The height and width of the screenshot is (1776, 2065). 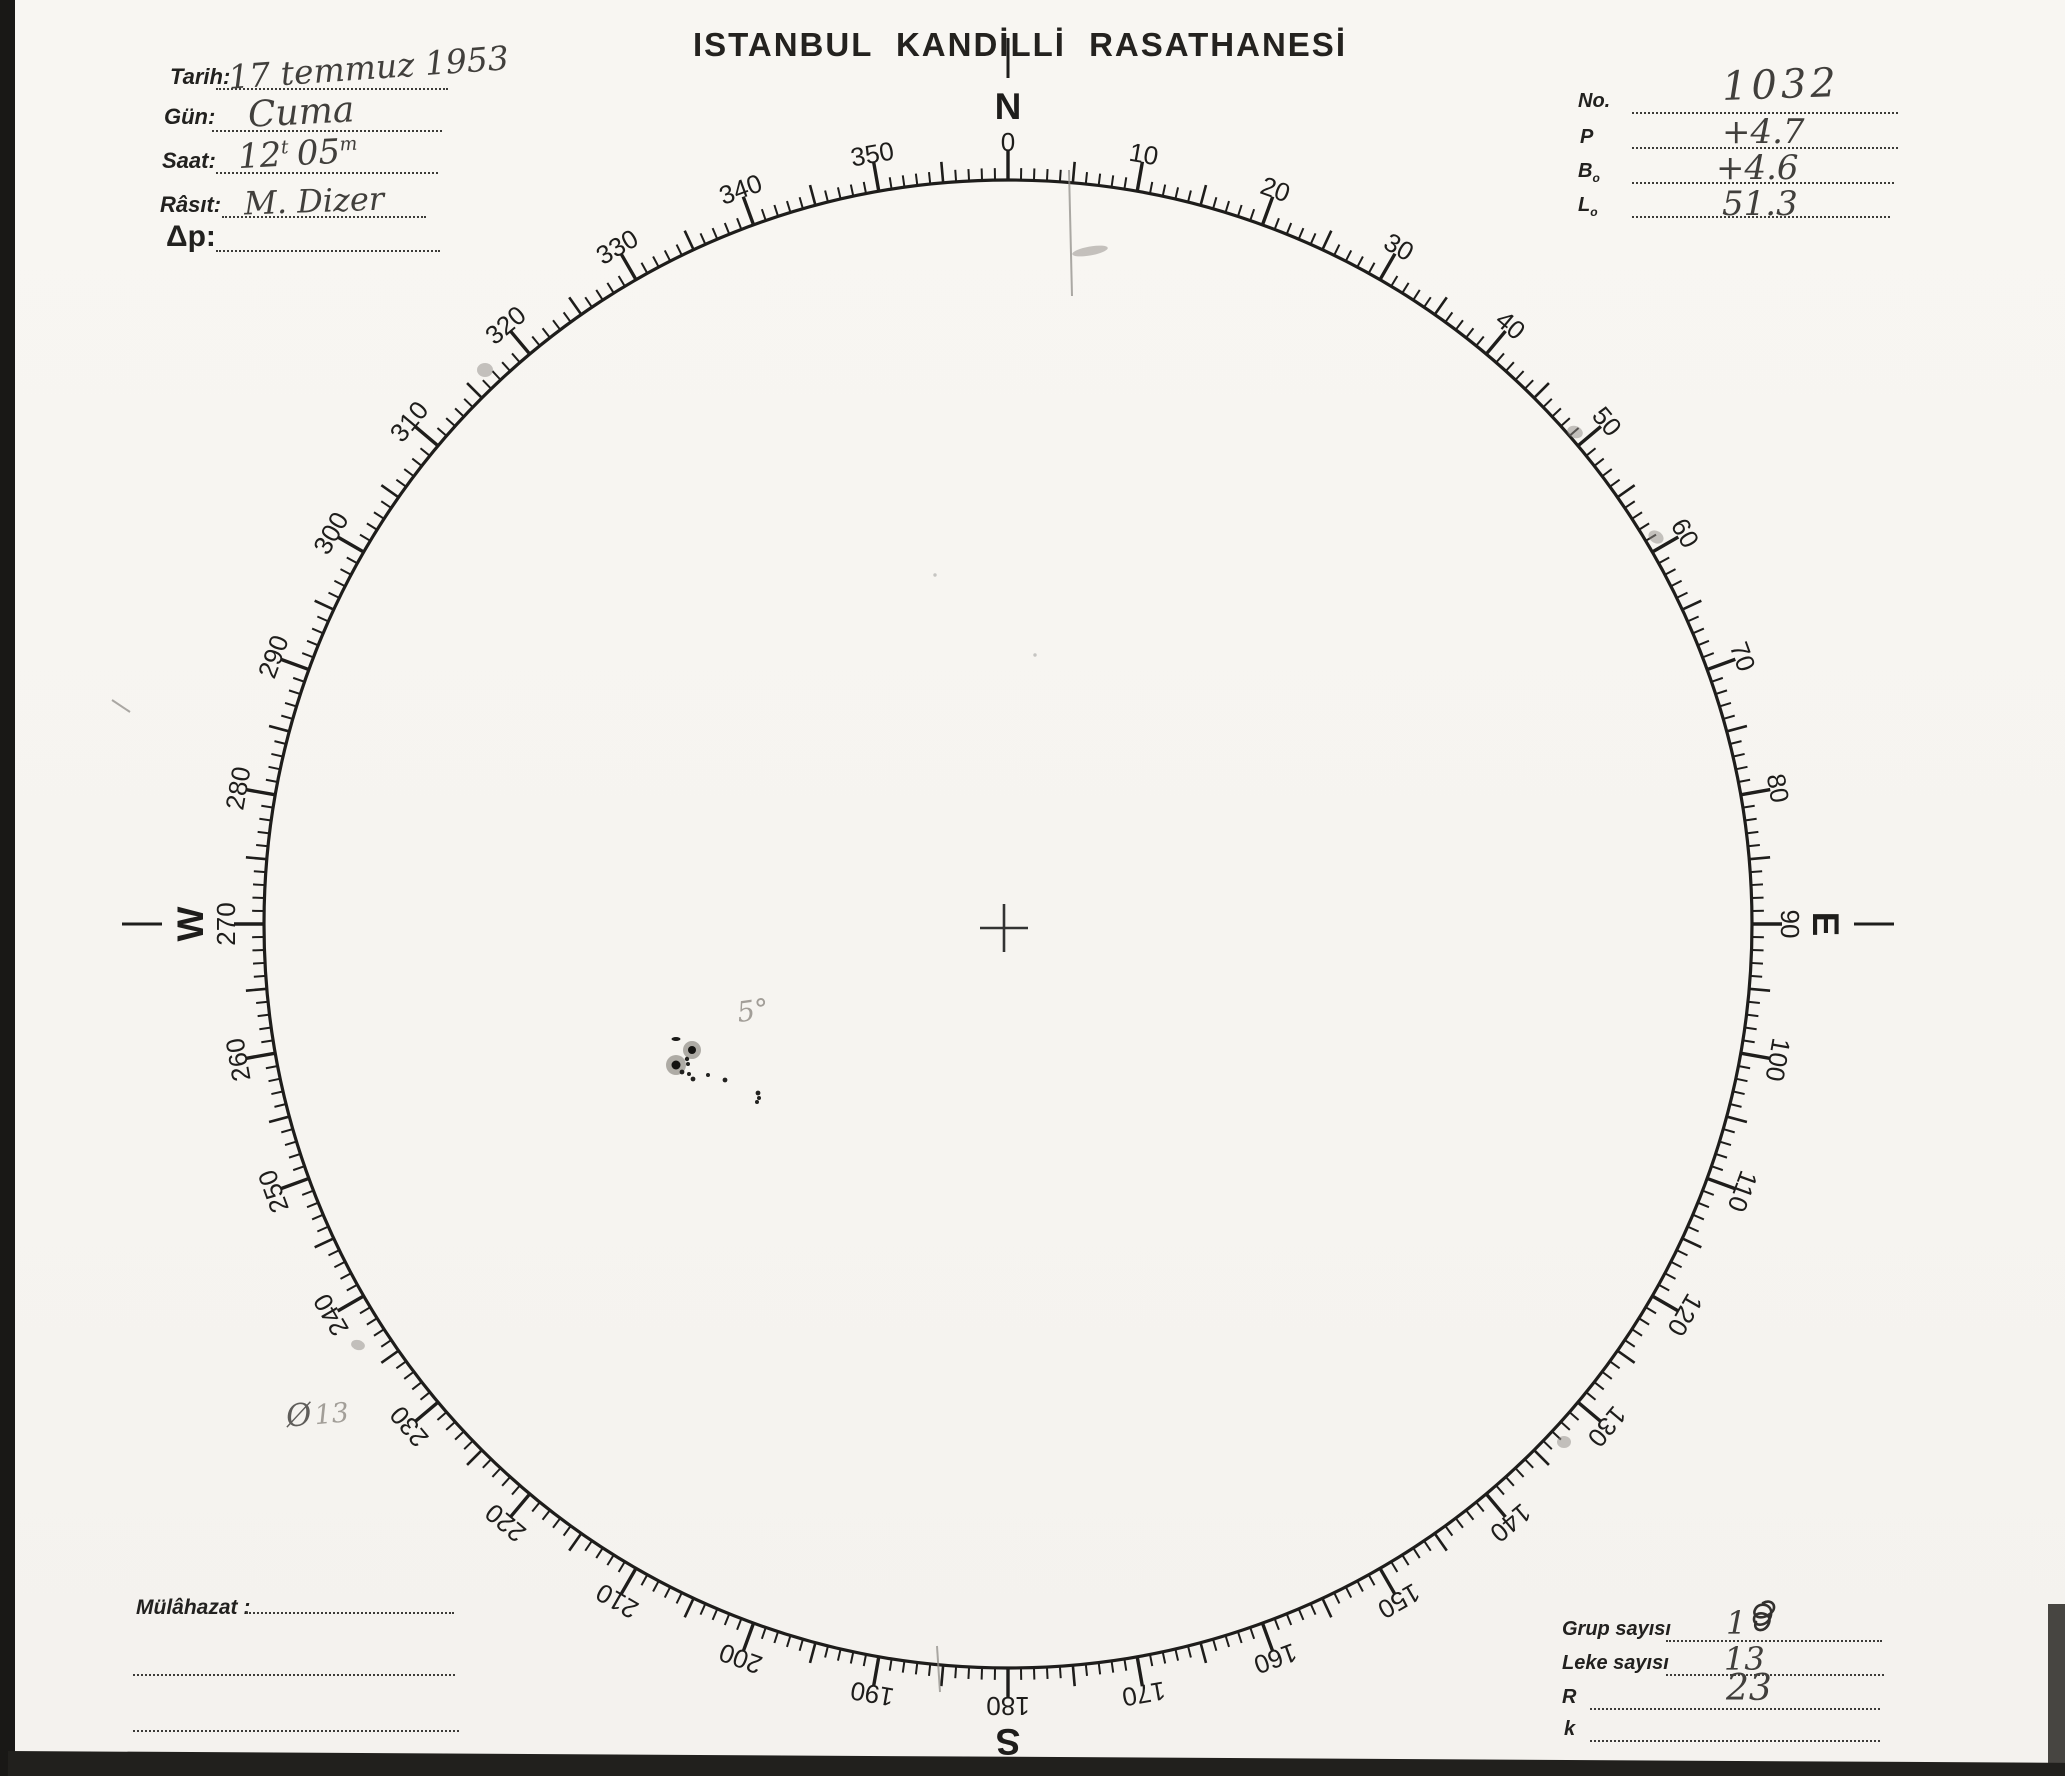 I want to click on l0-value: 51.3, so click(x=1760, y=204).